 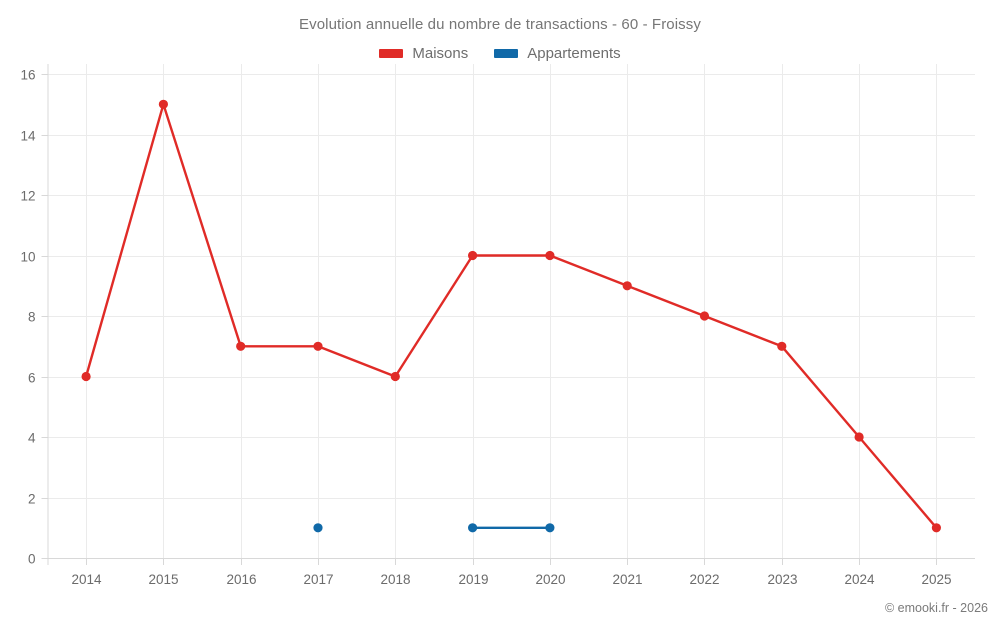 What do you see at coordinates (550, 579) in the screenshot?
I see `x-axis-tick-label: 2020` at bounding box center [550, 579].